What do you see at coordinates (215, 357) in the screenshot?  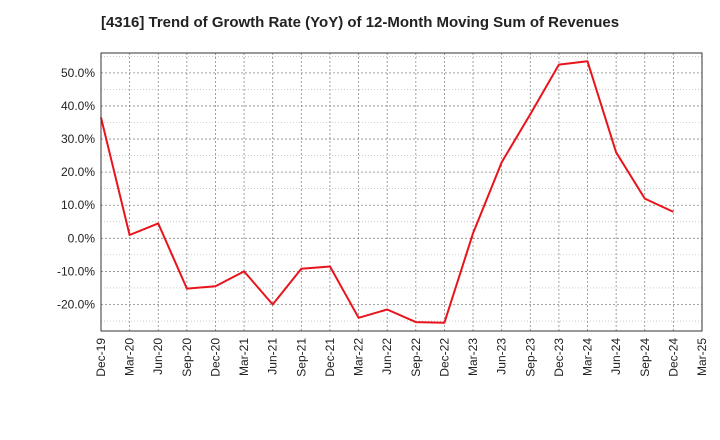 I see `x-tick-label: Dec-20` at bounding box center [215, 357].